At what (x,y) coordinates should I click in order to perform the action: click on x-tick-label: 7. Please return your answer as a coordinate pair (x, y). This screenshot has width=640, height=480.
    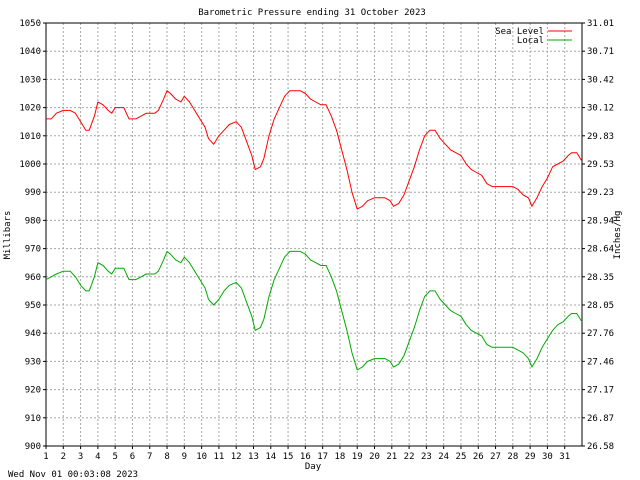
    Looking at the image, I should click on (149, 457).